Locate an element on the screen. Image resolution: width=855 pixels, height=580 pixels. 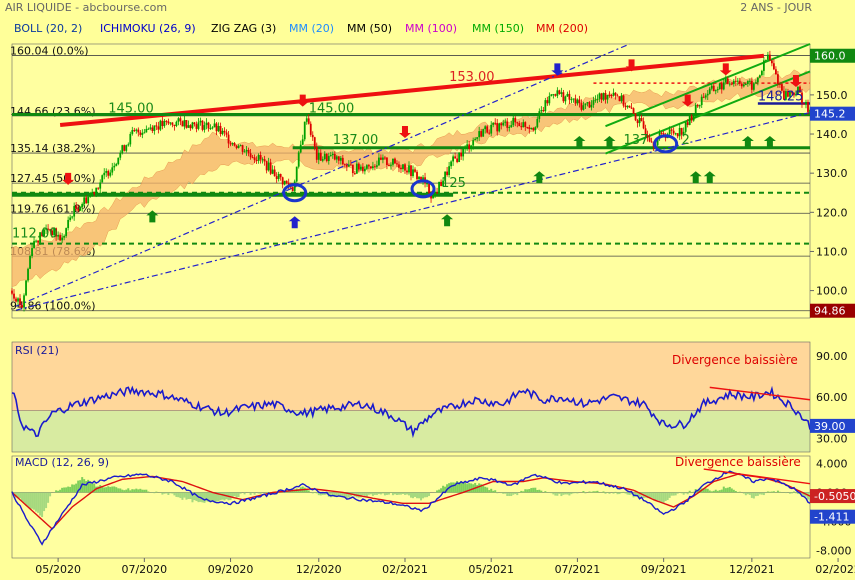
annotation-label: 125 is located at coordinates (453, 183).